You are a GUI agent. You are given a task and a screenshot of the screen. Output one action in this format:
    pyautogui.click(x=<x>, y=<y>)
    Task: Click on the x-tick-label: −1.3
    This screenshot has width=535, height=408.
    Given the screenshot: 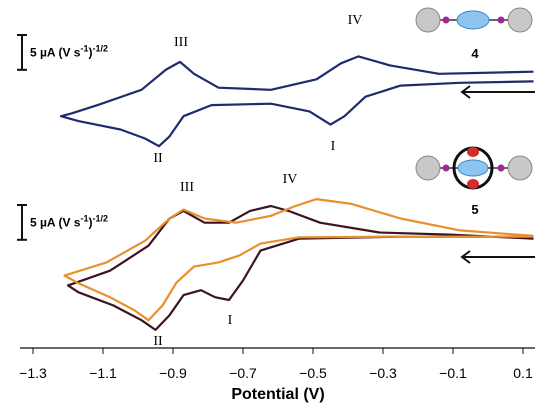 What is the action you would take?
    pyautogui.click(x=33, y=373)
    